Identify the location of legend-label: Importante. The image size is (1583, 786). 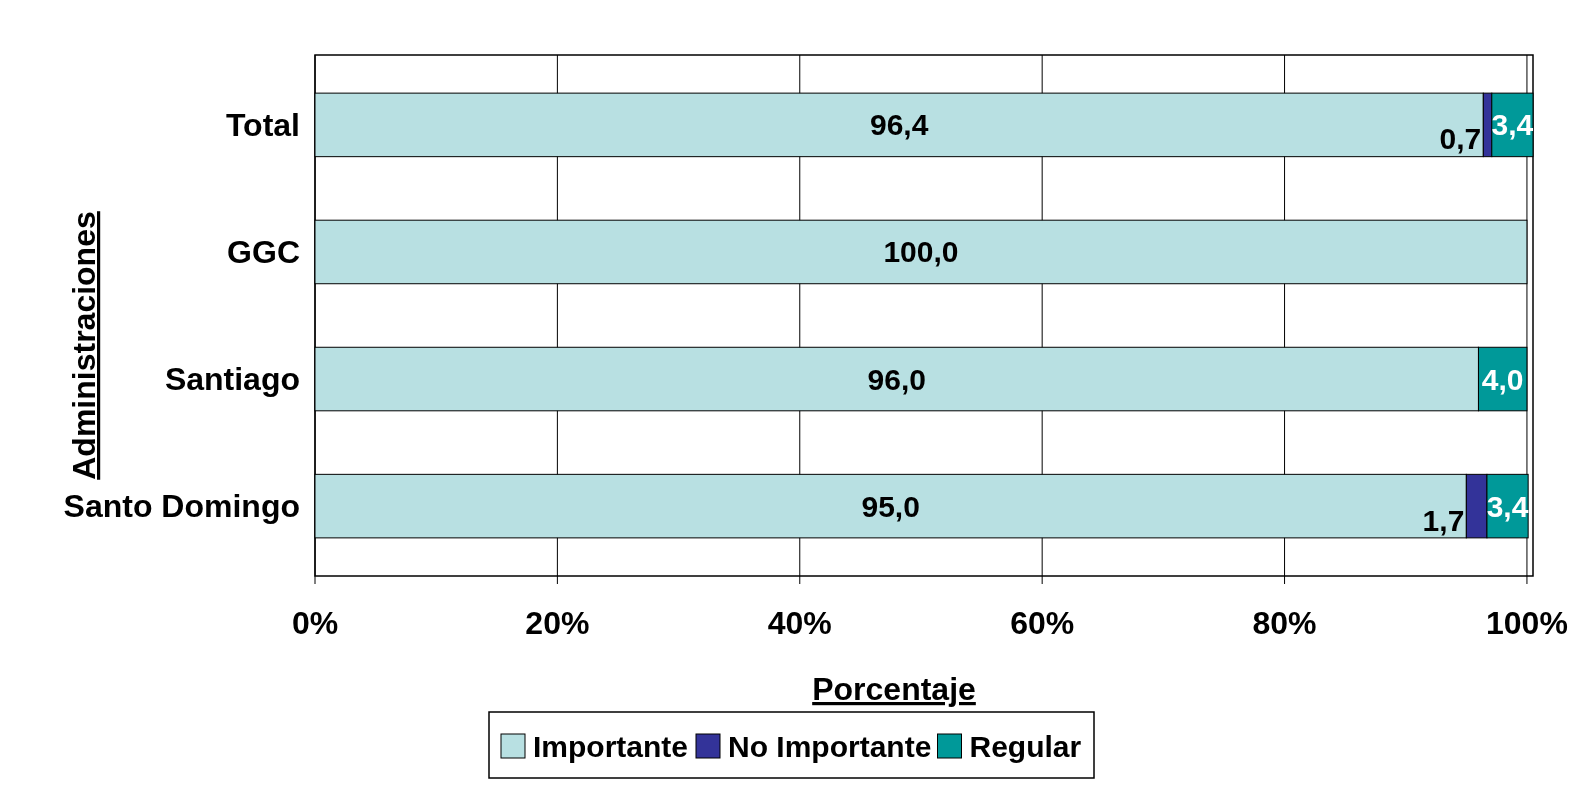
(611, 746).